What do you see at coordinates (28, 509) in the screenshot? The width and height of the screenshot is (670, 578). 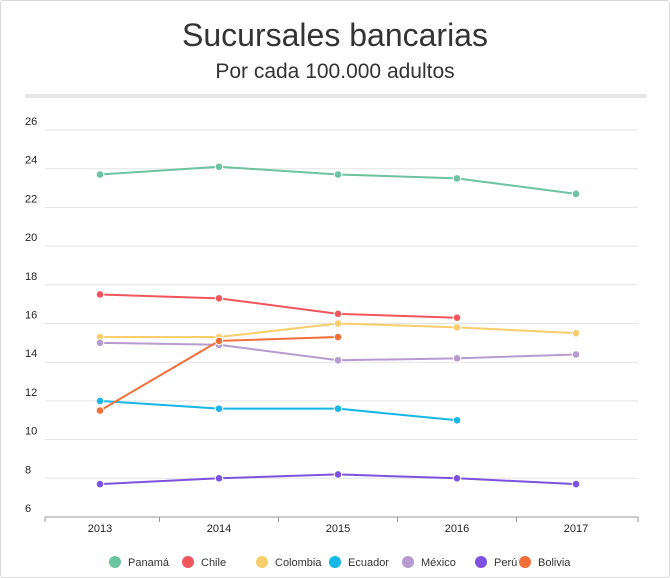 I see `y-tick-label: 6` at bounding box center [28, 509].